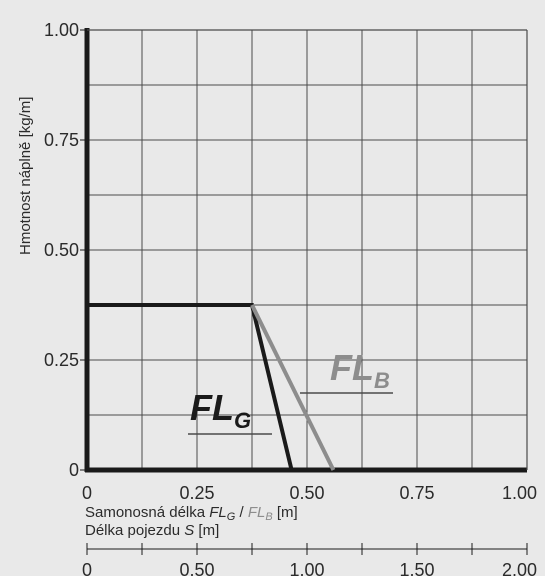 This screenshot has width=545, height=576. What do you see at coordinates (189, 530) in the screenshot?
I see `secondary-axis-label-var: S` at bounding box center [189, 530].